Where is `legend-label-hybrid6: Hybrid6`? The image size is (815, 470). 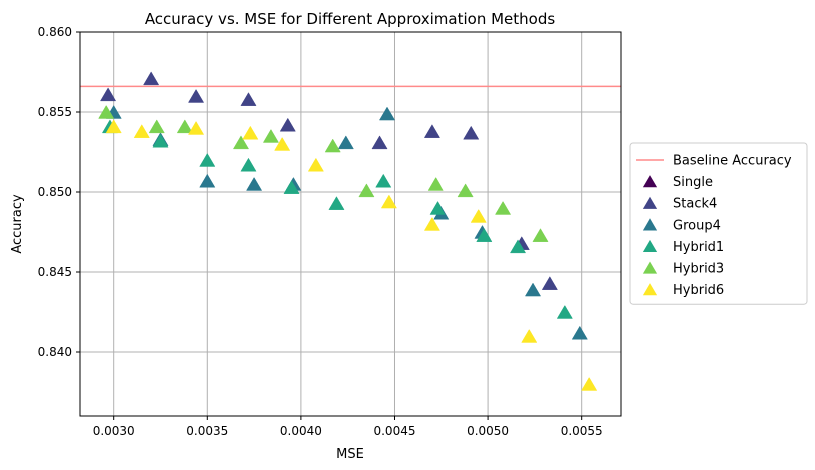 legend-label-hybrid6: Hybrid6 is located at coordinates (698, 290).